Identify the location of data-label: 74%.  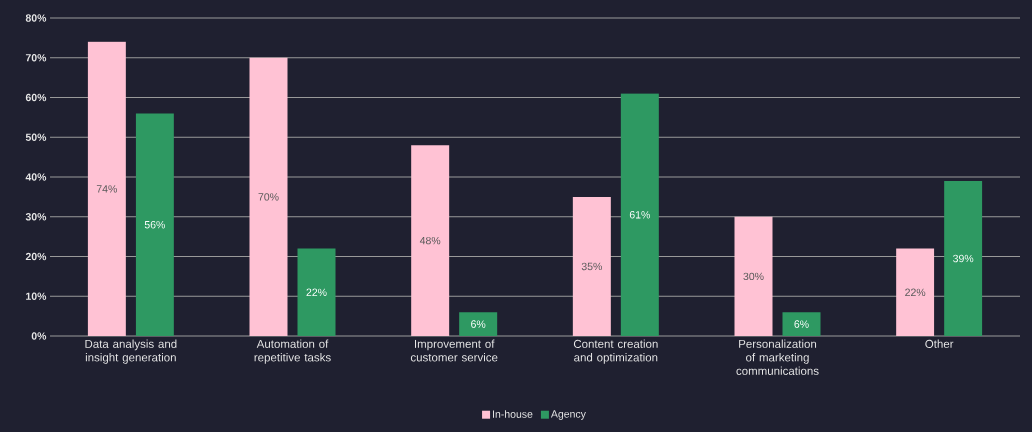
(106, 189).